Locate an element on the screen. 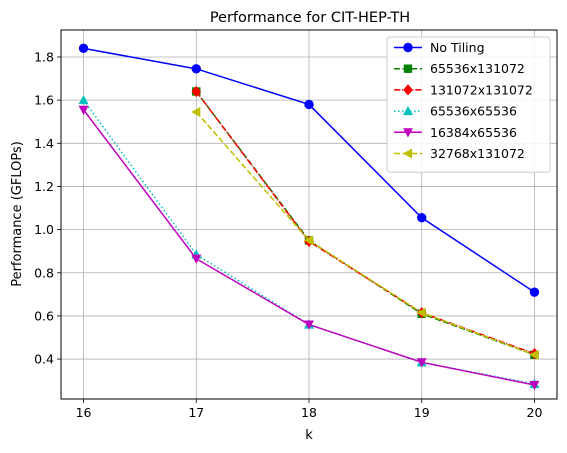 Image resolution: width=567 pixels, height=453 pixels. x-tick-label: 18 is located at coordinates (309, 412).